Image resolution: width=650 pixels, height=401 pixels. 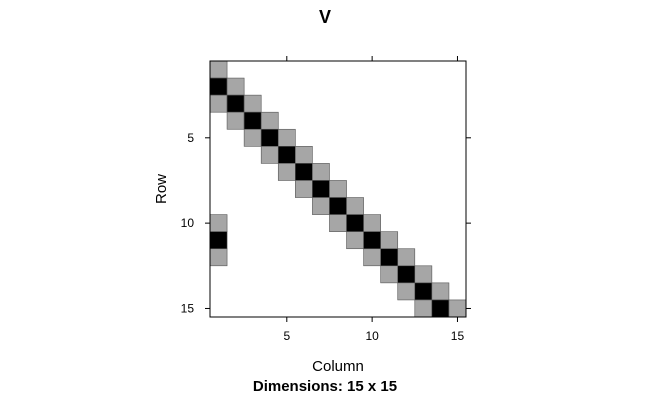 I want to click on matrix-cell-r10-c9, so click(x=355, y=223).